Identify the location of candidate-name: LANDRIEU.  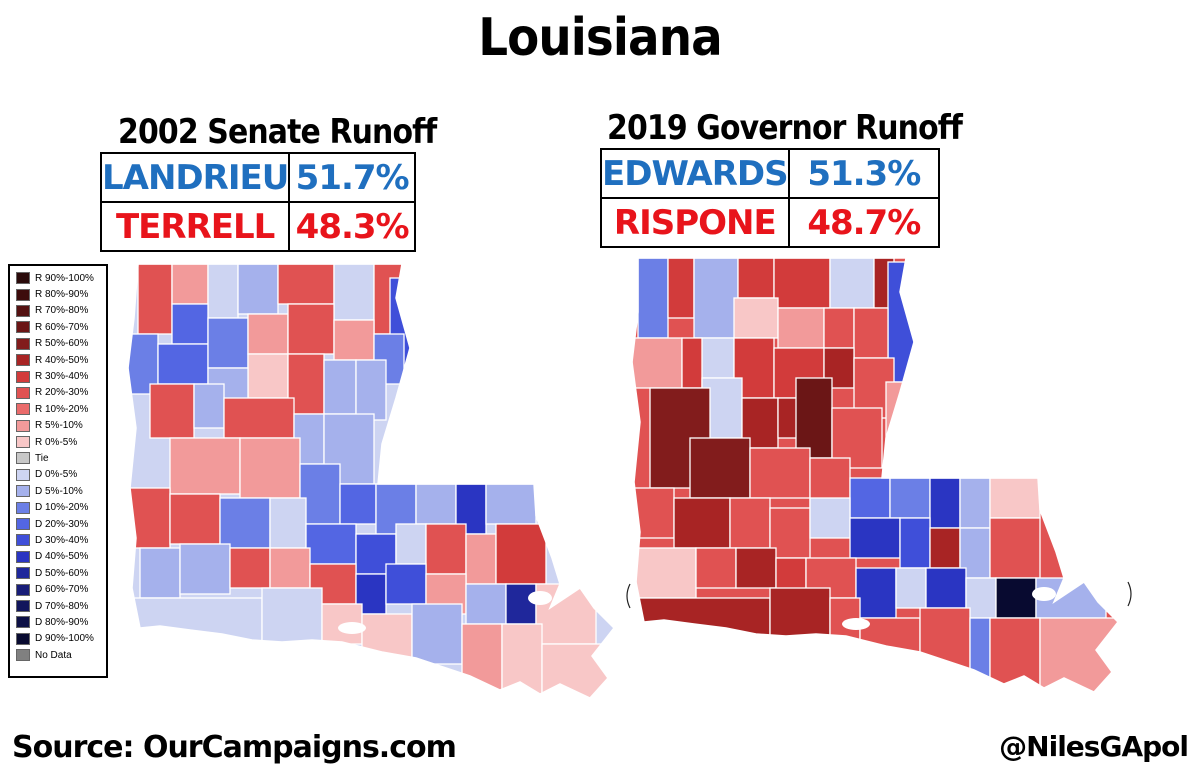
(195, 177).